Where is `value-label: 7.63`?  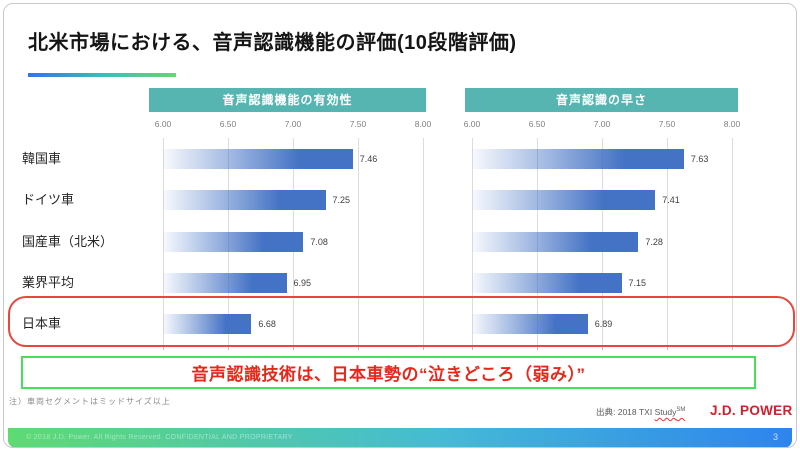 value-label: 7.63 is located at coordinates (699, 158).